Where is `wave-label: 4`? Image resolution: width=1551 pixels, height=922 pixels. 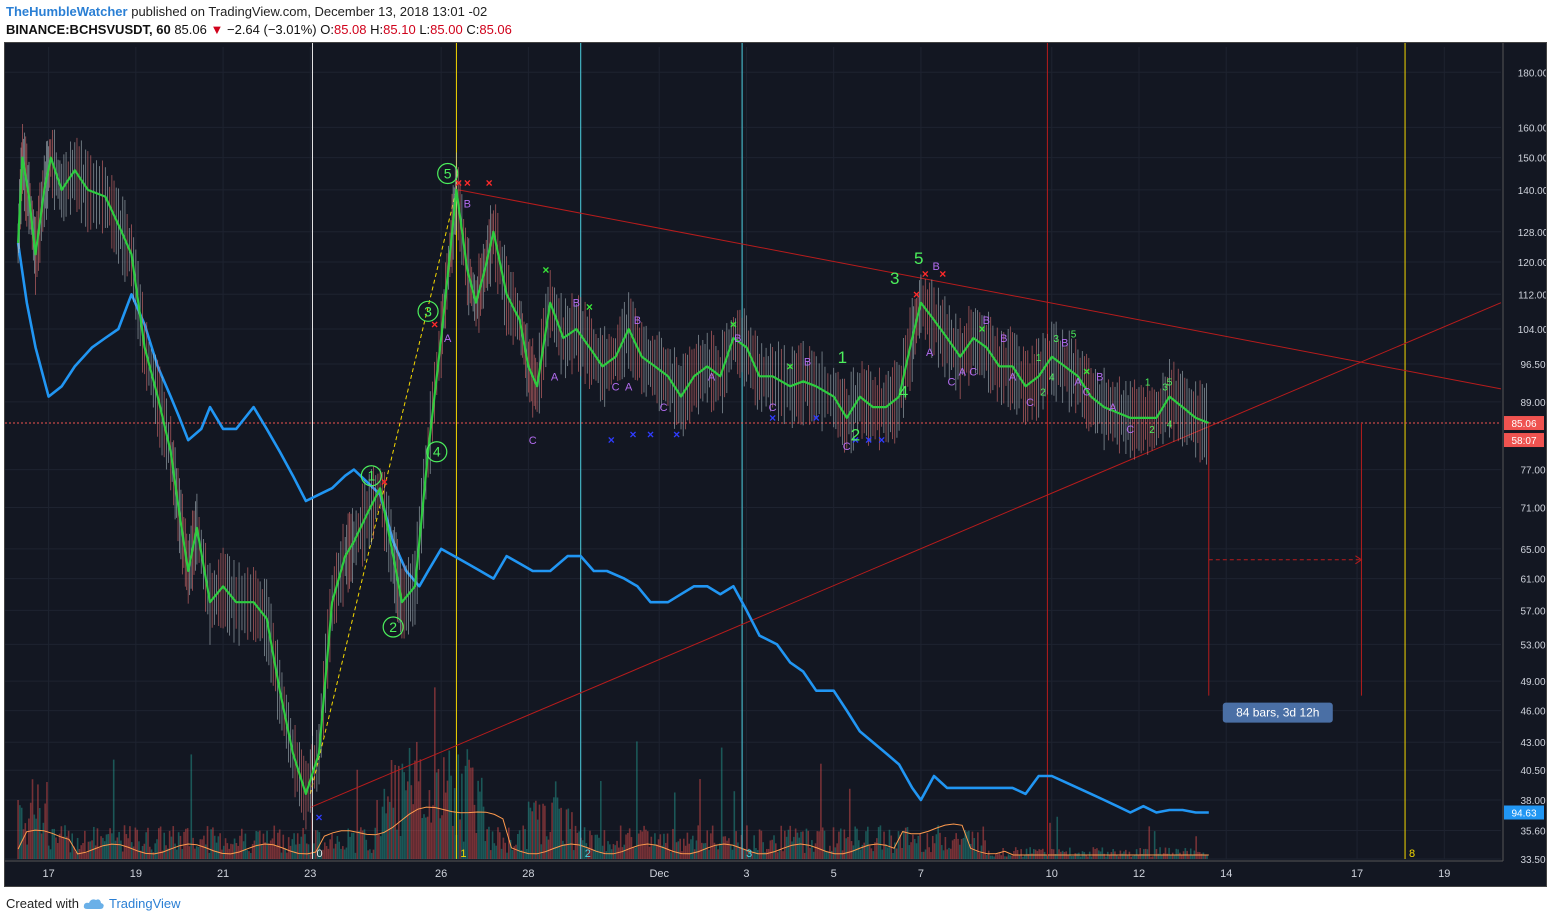 wave-label: 4 is located at coordinates (437, 452).